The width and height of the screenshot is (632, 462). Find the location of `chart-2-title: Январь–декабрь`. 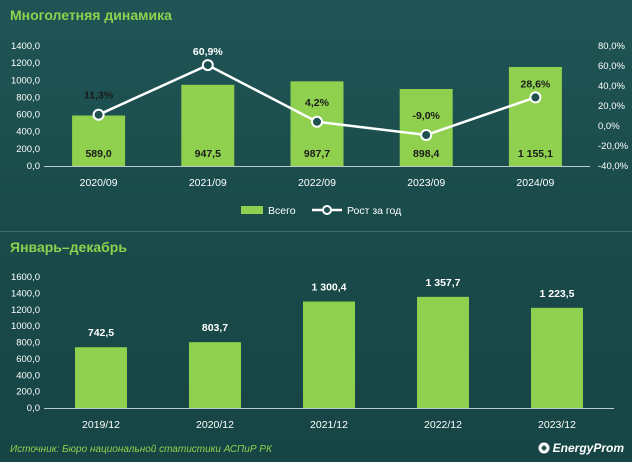

chart-2-title: Январь–декабрь is located at coordinates (68, 247).